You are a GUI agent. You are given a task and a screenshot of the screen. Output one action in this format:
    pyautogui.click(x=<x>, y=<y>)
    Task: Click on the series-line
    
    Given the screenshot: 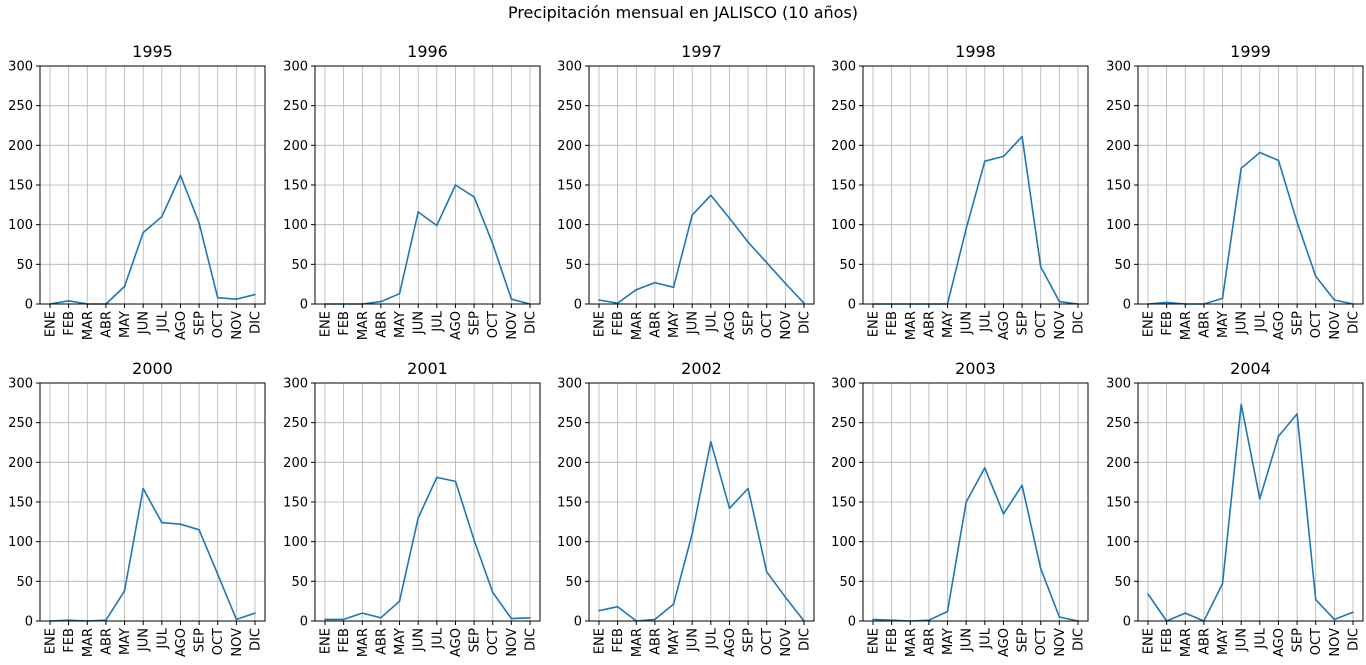 What is the action you would take?
    pyautogui.click(x=976, y=220)
    